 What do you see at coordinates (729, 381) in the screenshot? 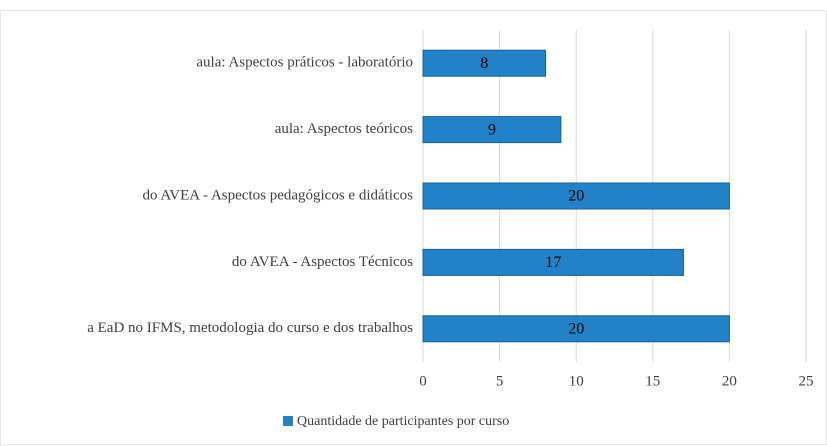
I see `x-tick-label: 20` at bounding box center [729, 381].